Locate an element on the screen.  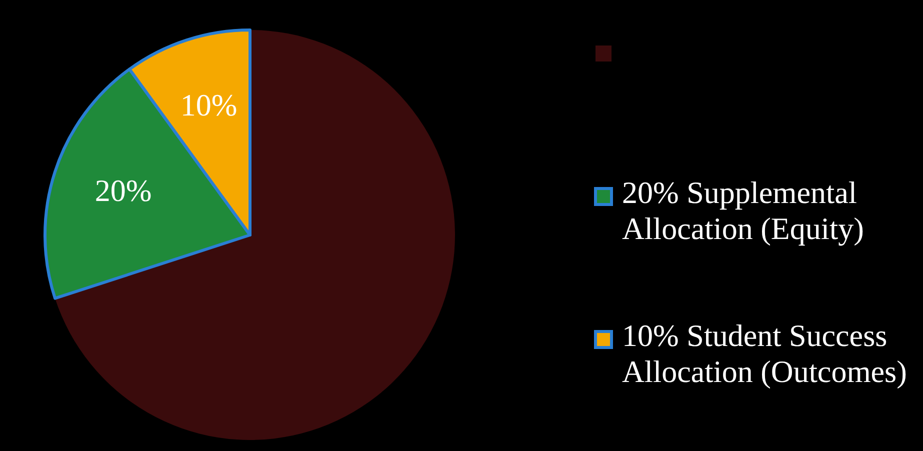
legend-label: 20% Supplemental Allocation (Equity) is located at coordinates (743, 210).